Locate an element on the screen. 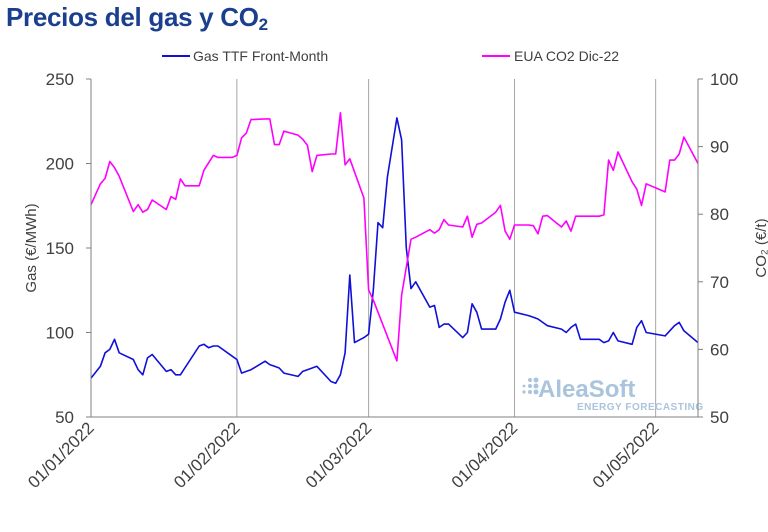 Image resolution: width=768 pixels, height=532 pixels. y-tick-left-label: 150 is located at coordinates (60, 248).